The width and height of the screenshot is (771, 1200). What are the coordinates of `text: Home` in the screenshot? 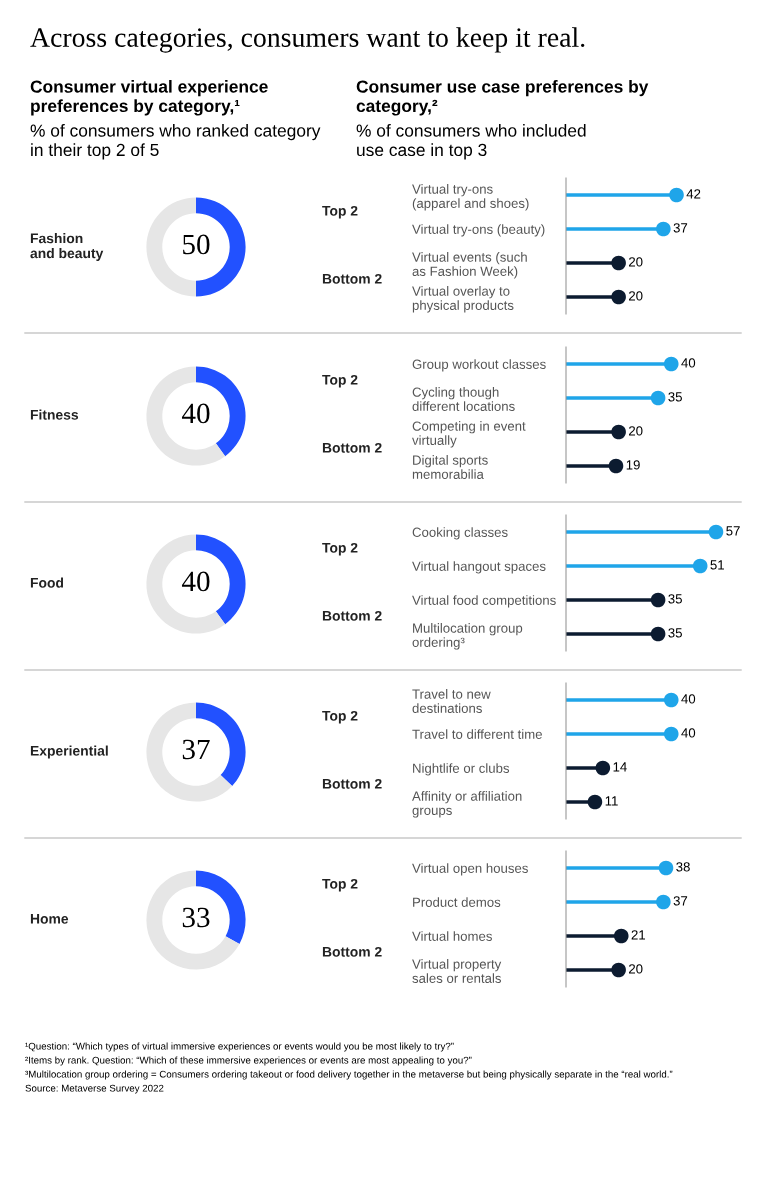 It's located at (49, 919).